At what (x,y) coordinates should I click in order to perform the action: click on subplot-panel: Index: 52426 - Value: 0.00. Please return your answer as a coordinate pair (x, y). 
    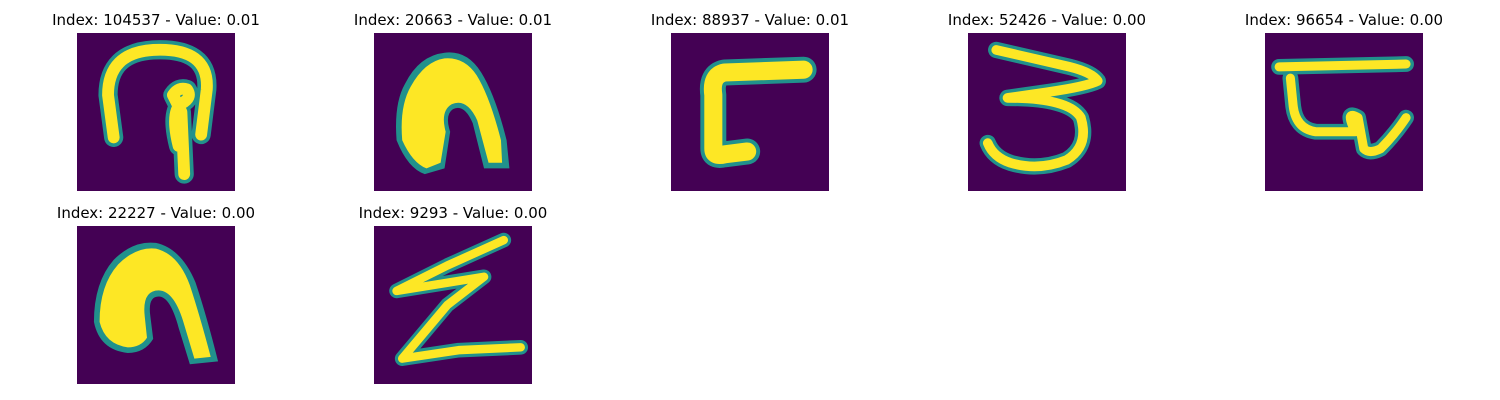
    Looking at the image, I should click on (1047, 106).